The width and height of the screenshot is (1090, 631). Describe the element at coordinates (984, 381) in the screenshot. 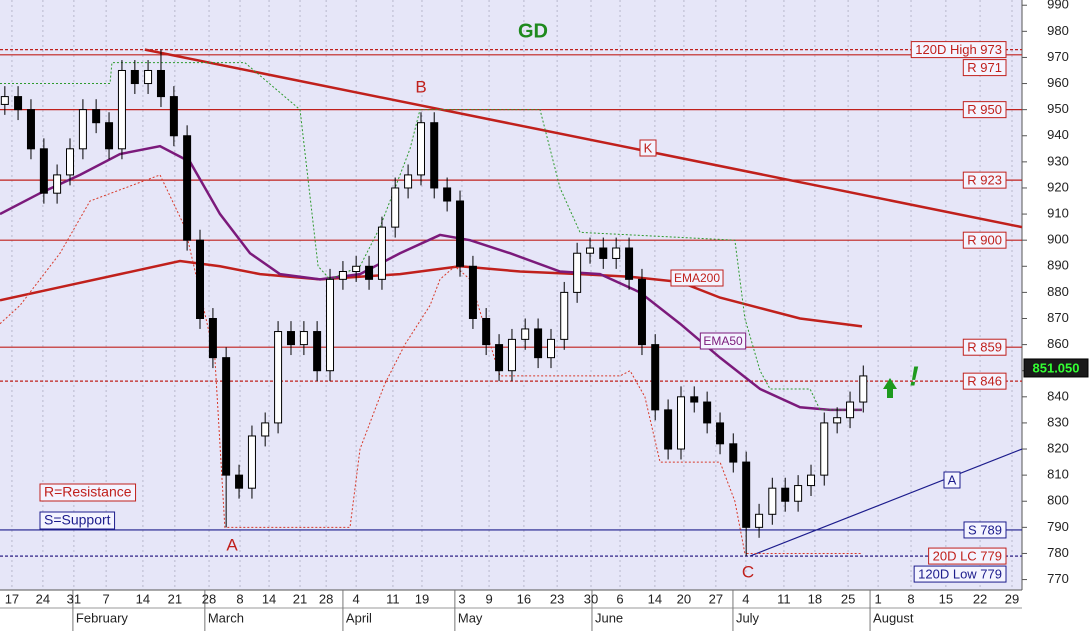

I see `level-label: R 846` at that location.